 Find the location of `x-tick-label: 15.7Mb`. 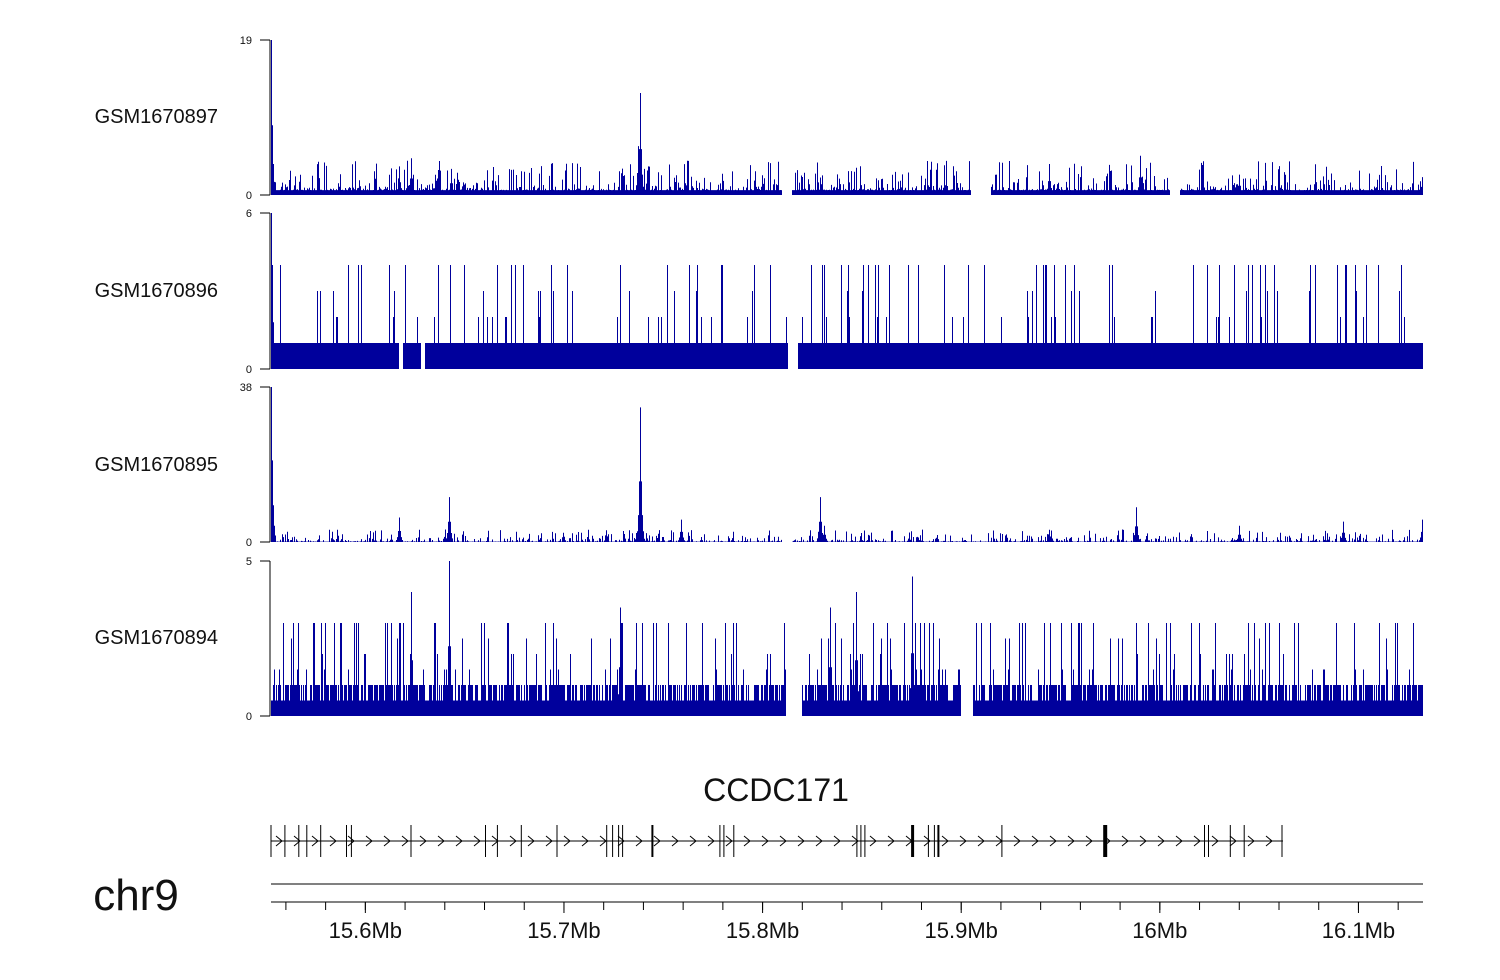

x-tick-label: 15.7Mb is located at coordinates (563, 930).